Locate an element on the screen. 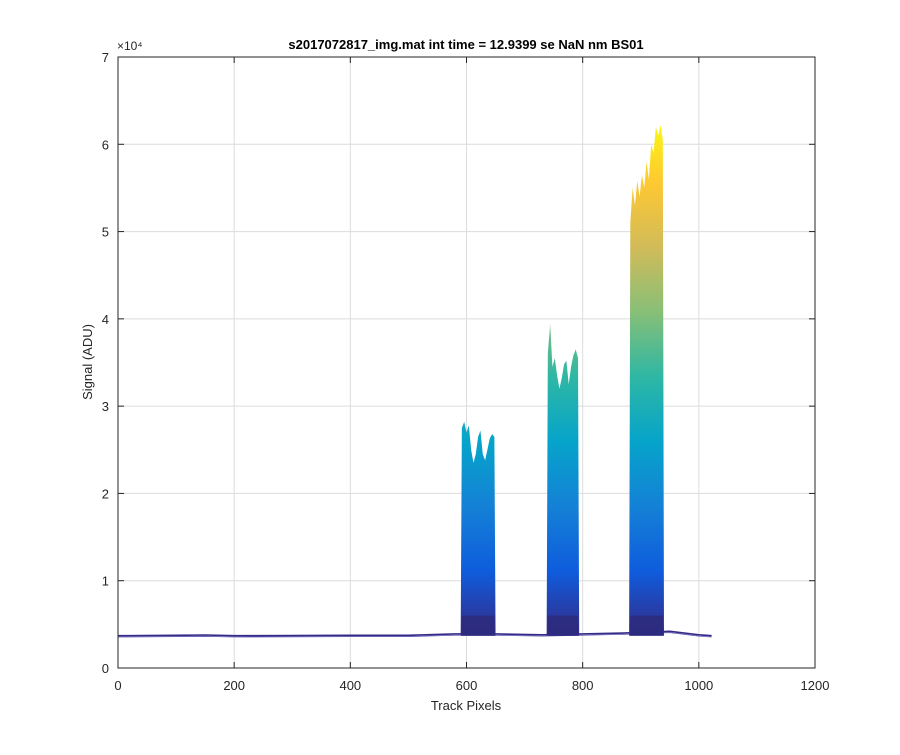 This screenshot has width=900, height=755. x-tick-label: 800 is located at coordinates (583, 685).